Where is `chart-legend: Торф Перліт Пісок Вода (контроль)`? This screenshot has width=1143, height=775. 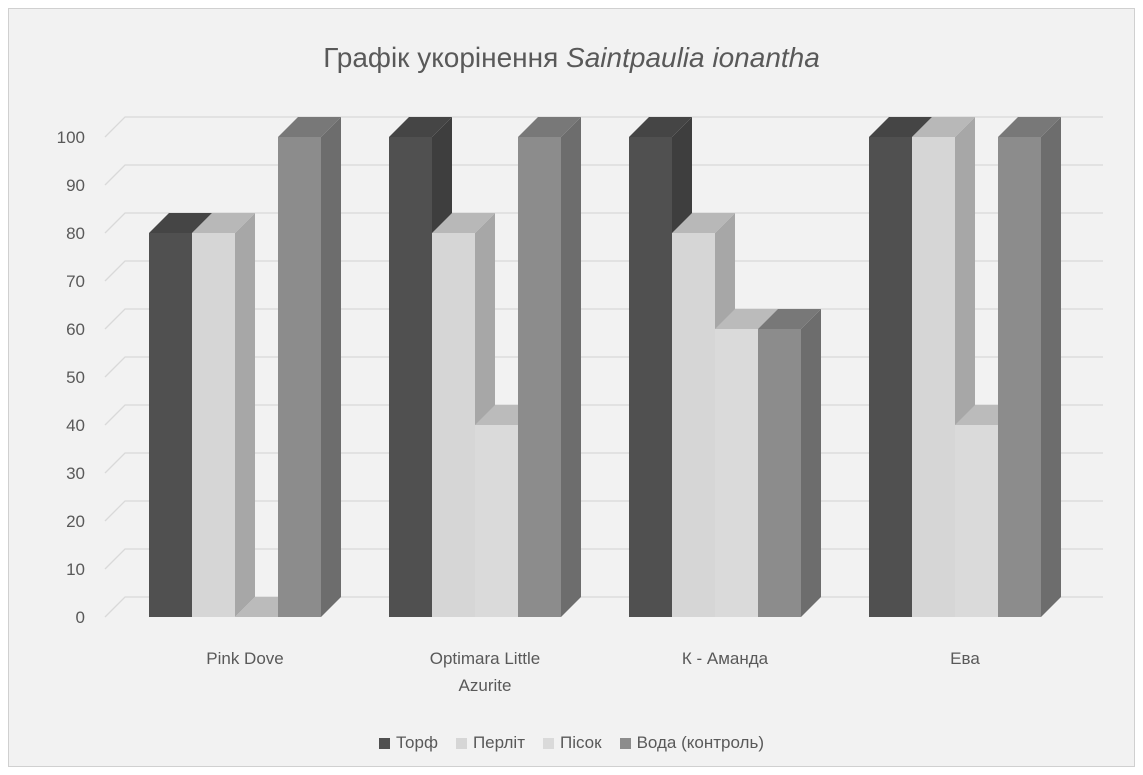
chart-legend: Торф Перліт Пісок Вода (контроль) is located at coordinates (571, 743).